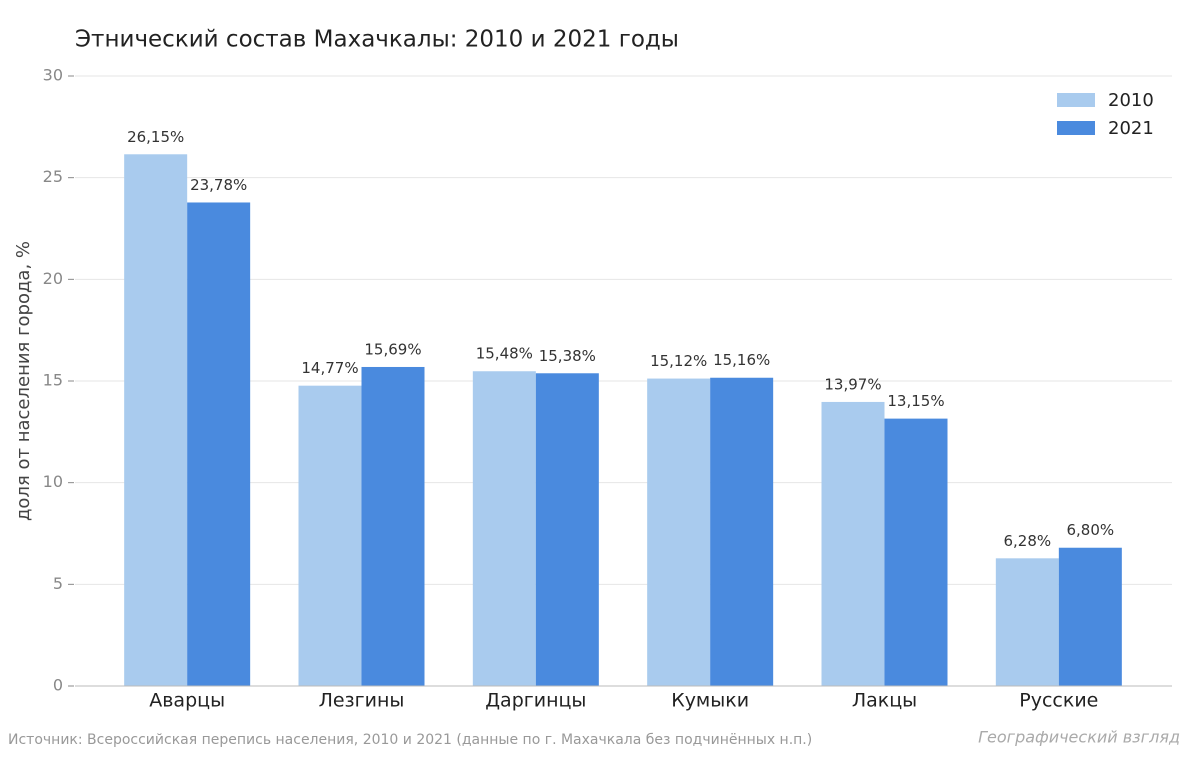 This screenshot has height=776, width=1200. I want to click on legend-label: 2010, so click(1131, 100).